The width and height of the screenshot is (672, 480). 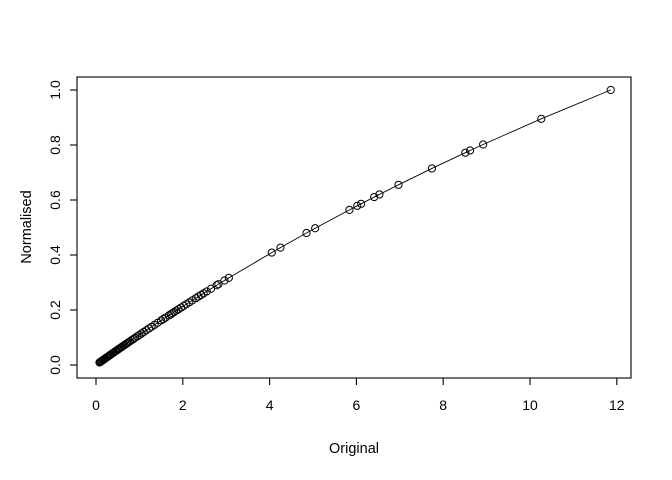 I want to click on x-tick-label: 12, so click(x=617, y=405).